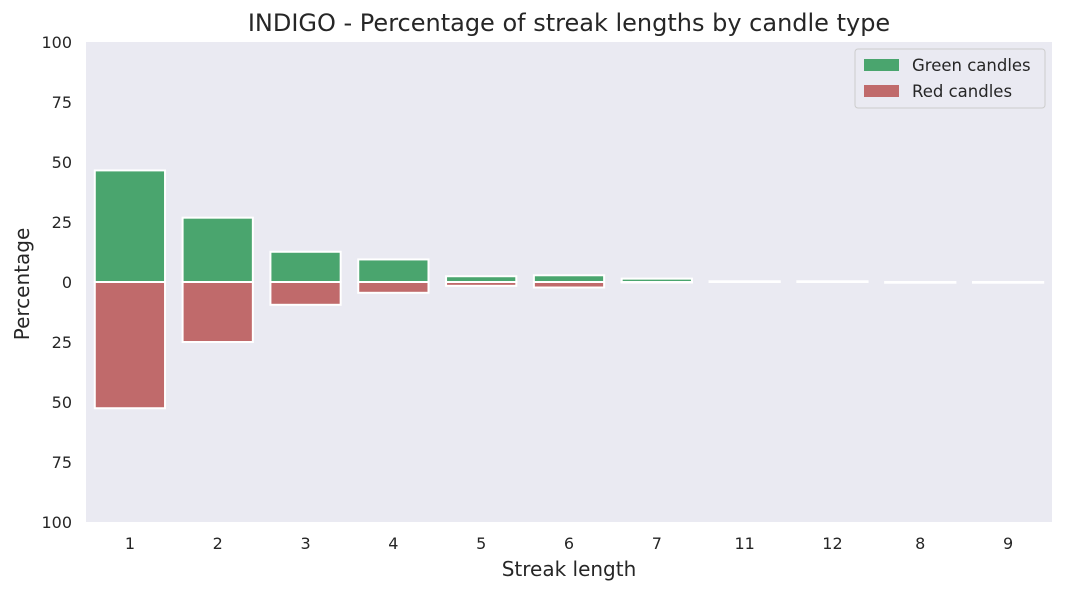  I want to click on legend: Green candles Red candles, so click(950, 78).